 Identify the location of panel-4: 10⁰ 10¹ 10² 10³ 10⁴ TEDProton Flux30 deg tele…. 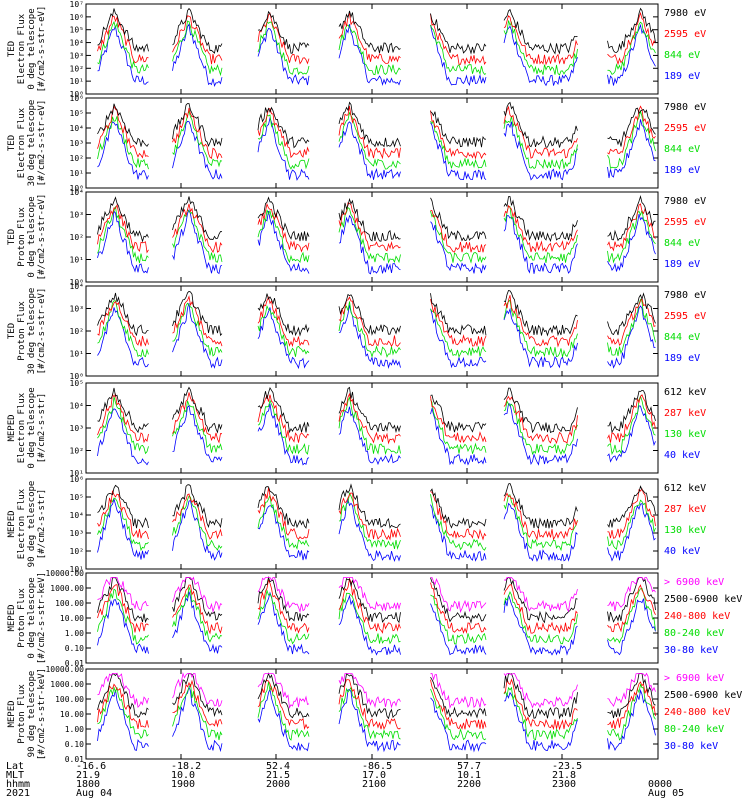
(356, 331).